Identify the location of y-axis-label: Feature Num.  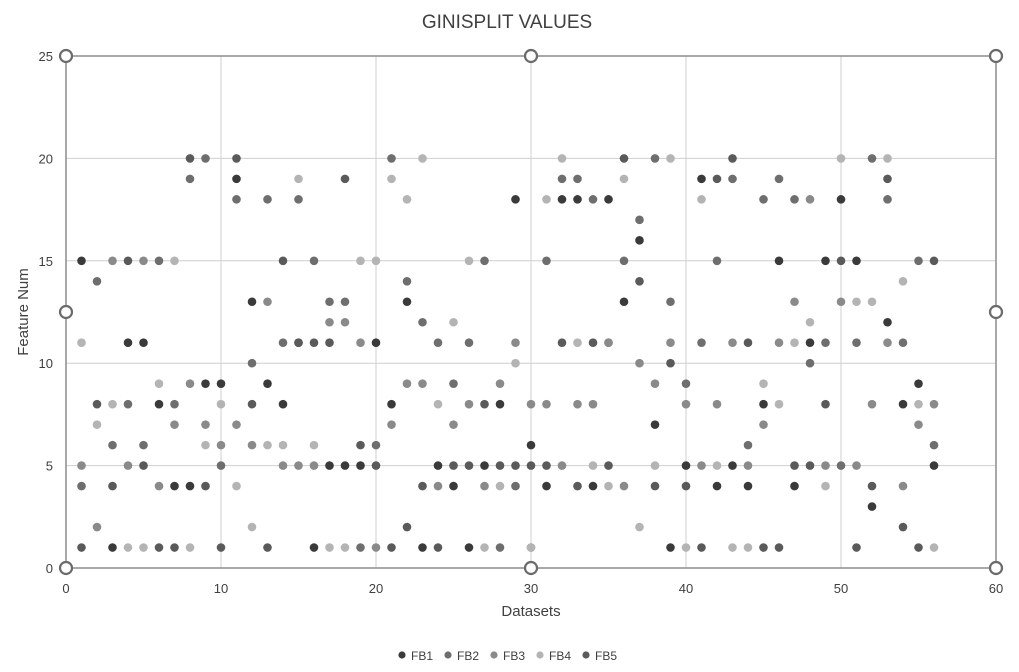
(23, 312).